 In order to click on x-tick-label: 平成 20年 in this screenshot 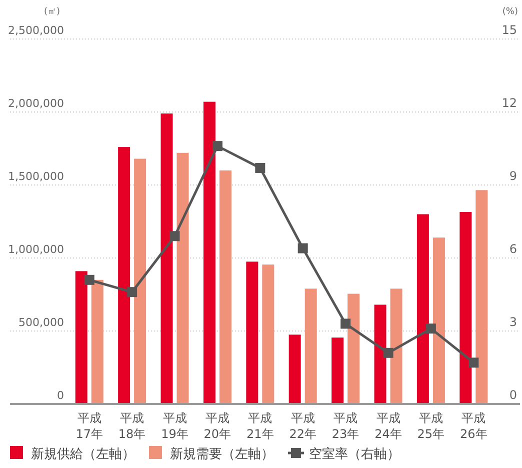, I will do `click(218, 426)`.